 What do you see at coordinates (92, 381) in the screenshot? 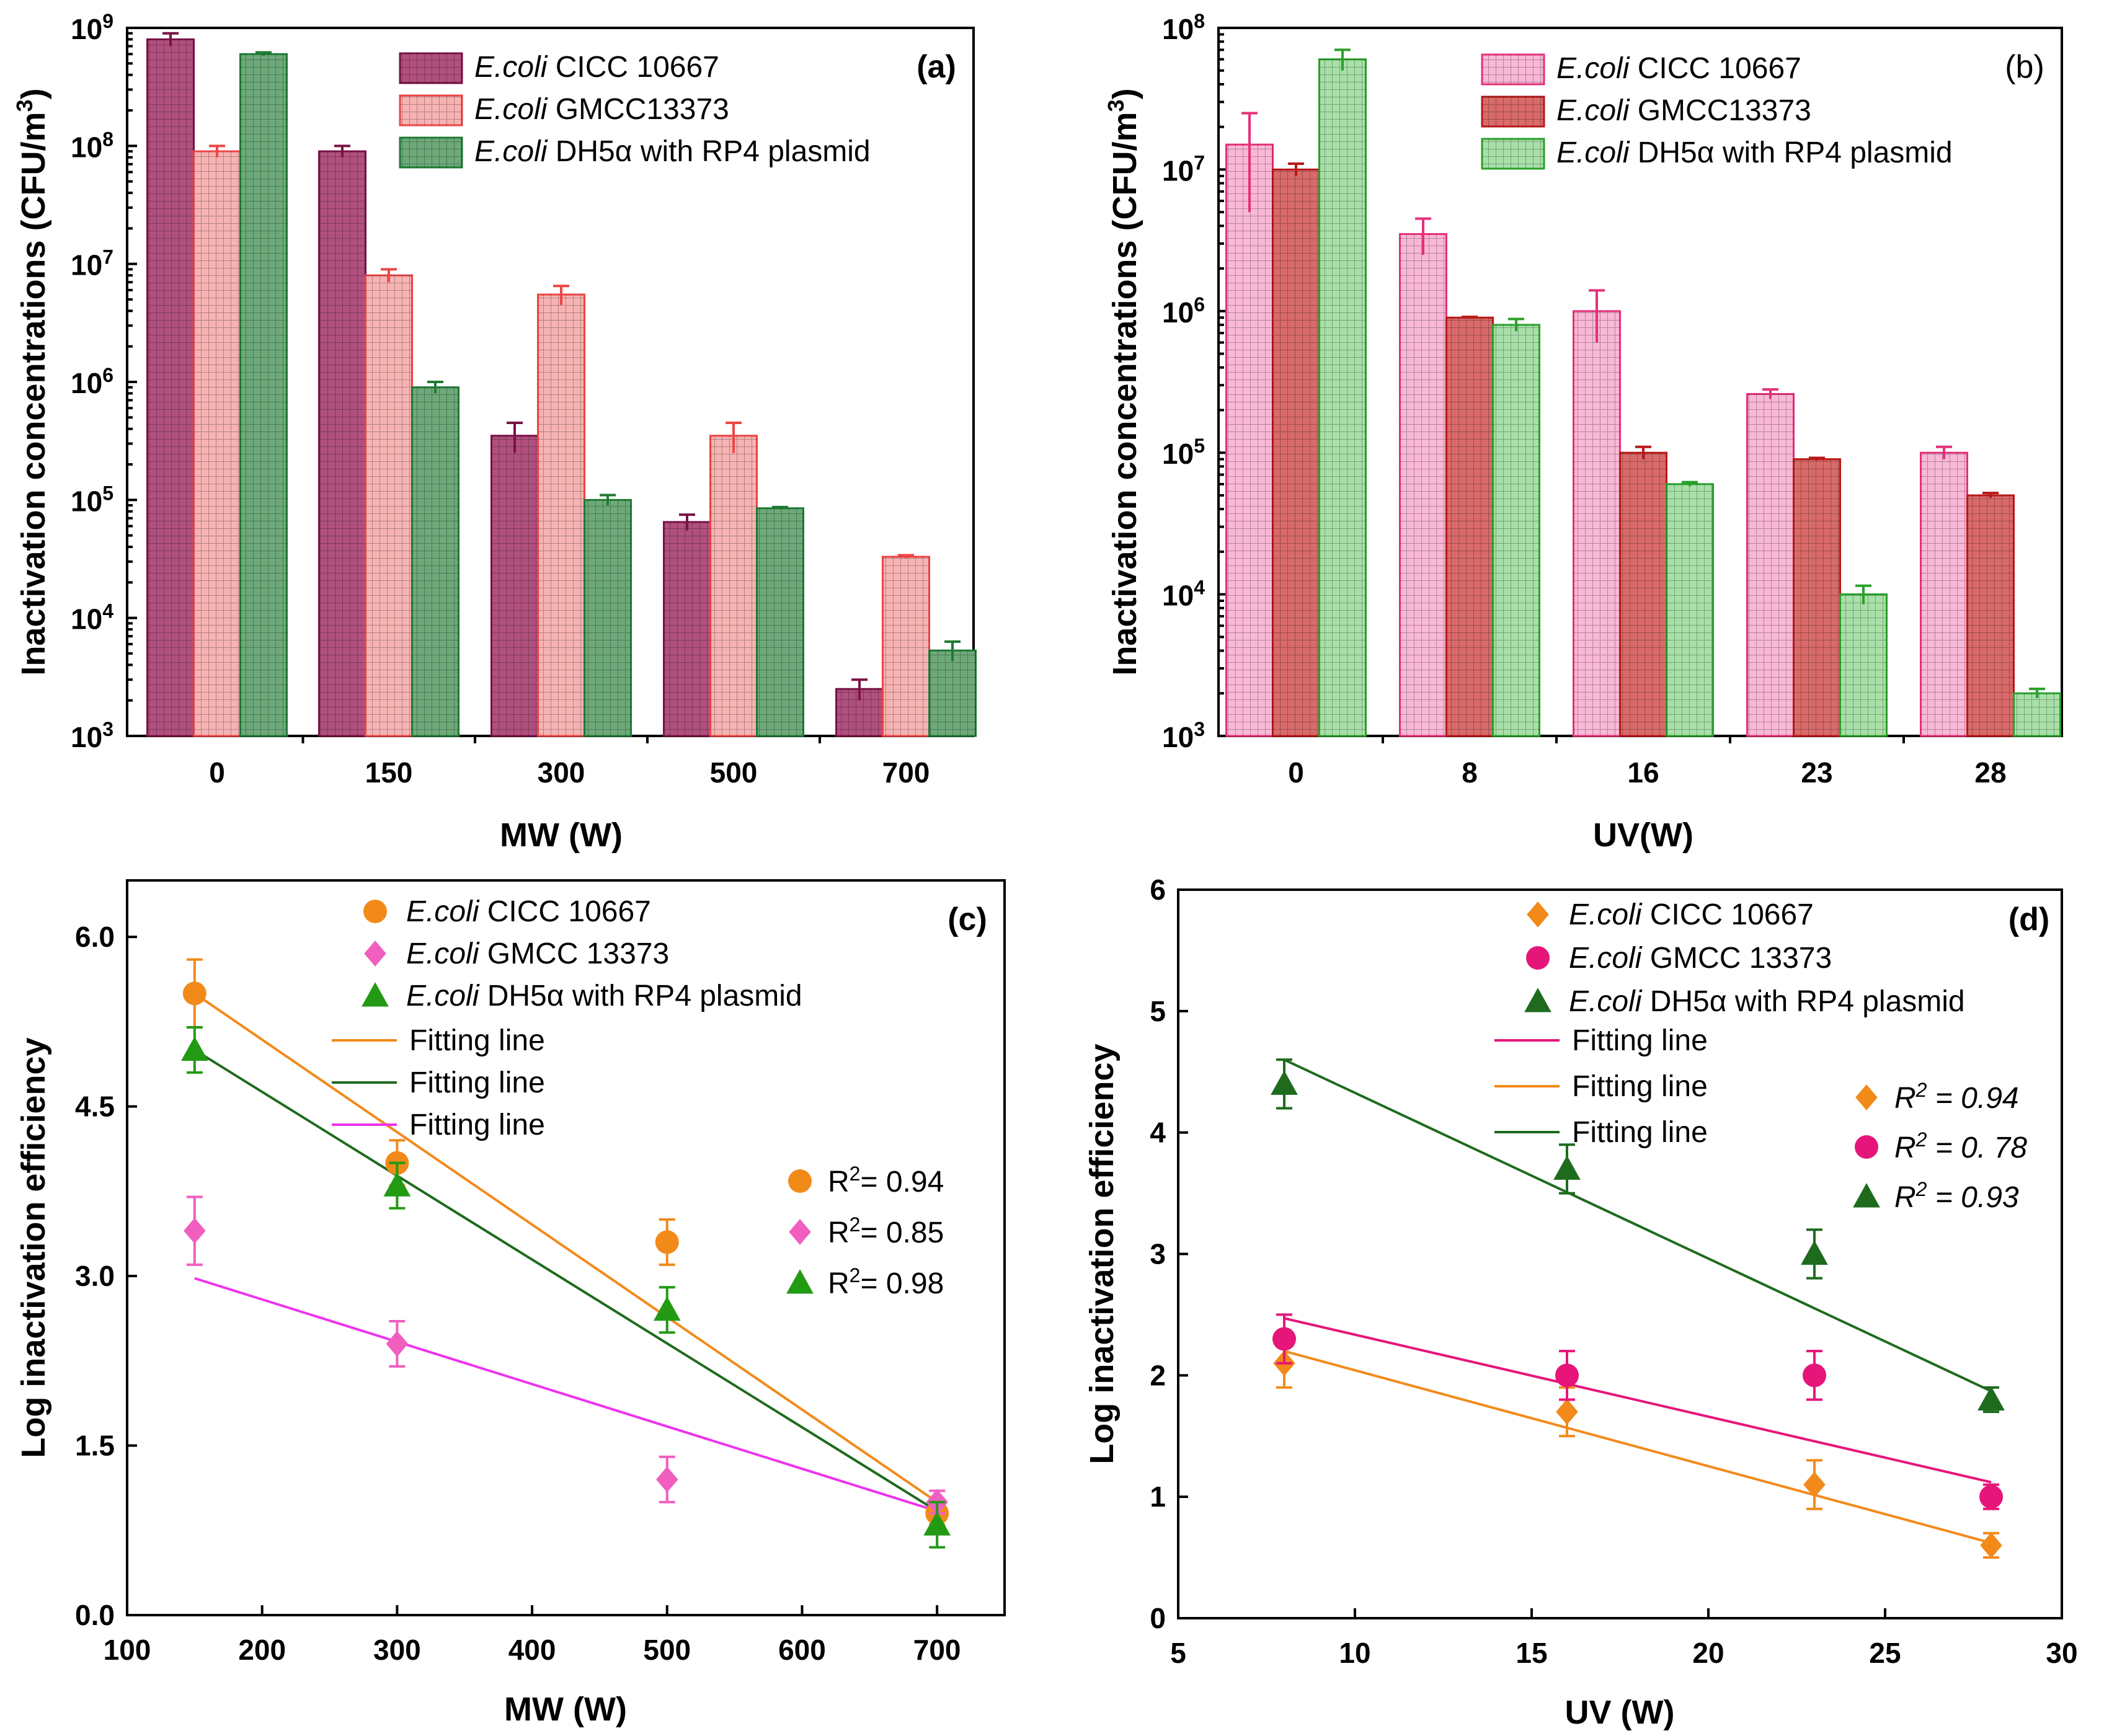
I see `y-tick-label-a-3: 10⁶` at bounding box center [92, 381].